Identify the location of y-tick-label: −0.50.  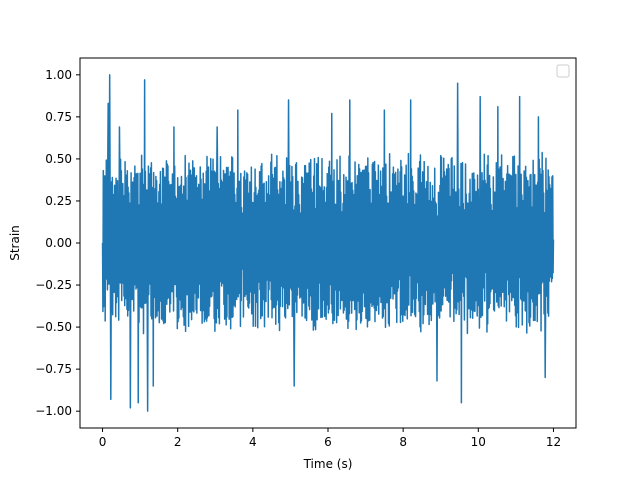
(53, 327).